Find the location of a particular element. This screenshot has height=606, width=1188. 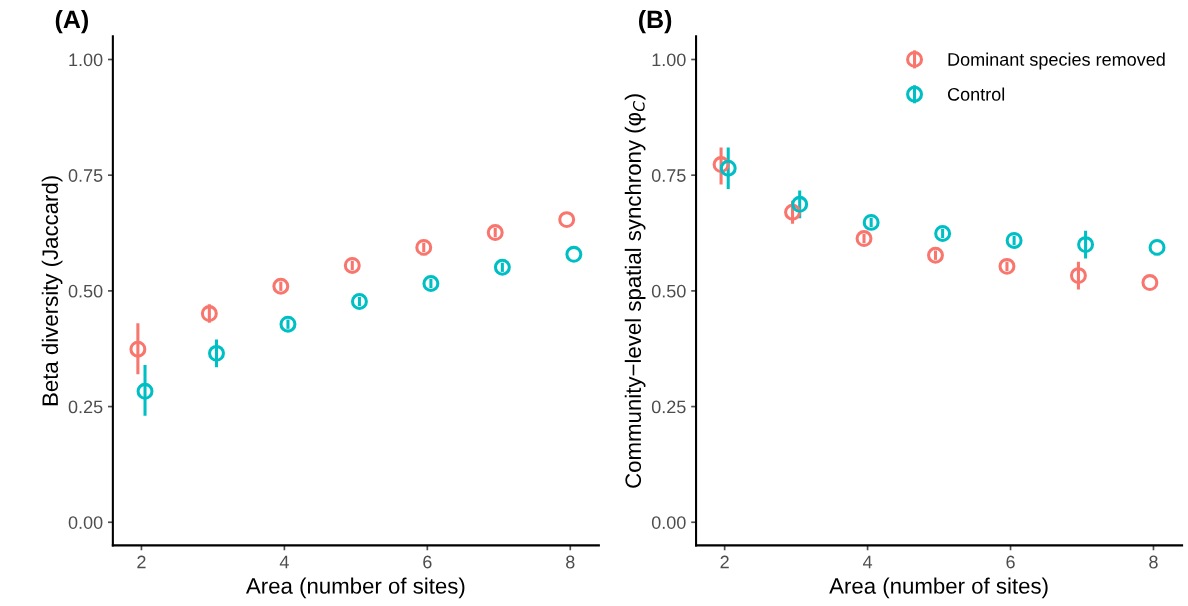

chart-title: (B) is located at coordinates (655, 21).